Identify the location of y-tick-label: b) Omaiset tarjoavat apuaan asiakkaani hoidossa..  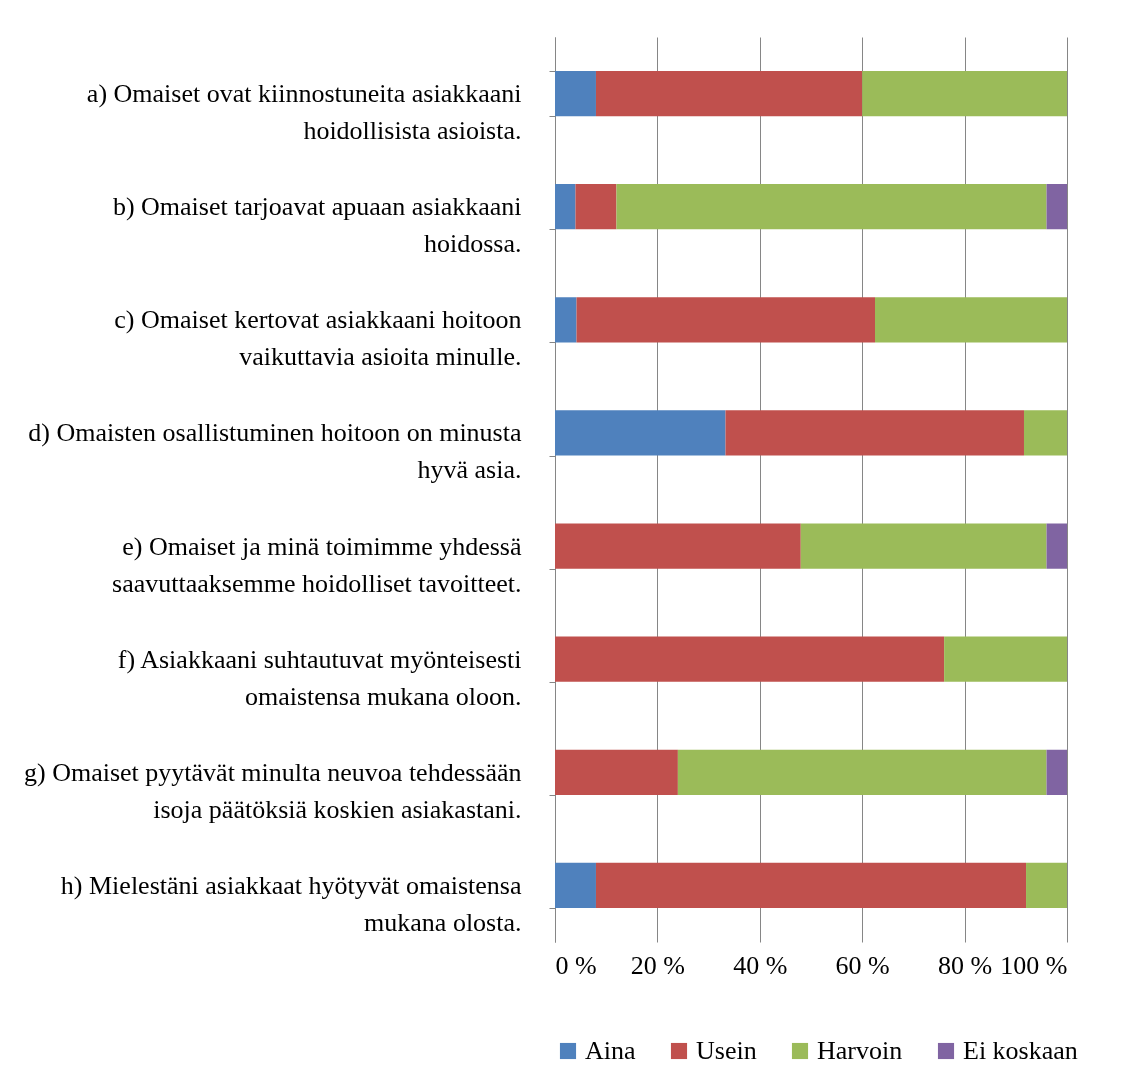
(317, 225).